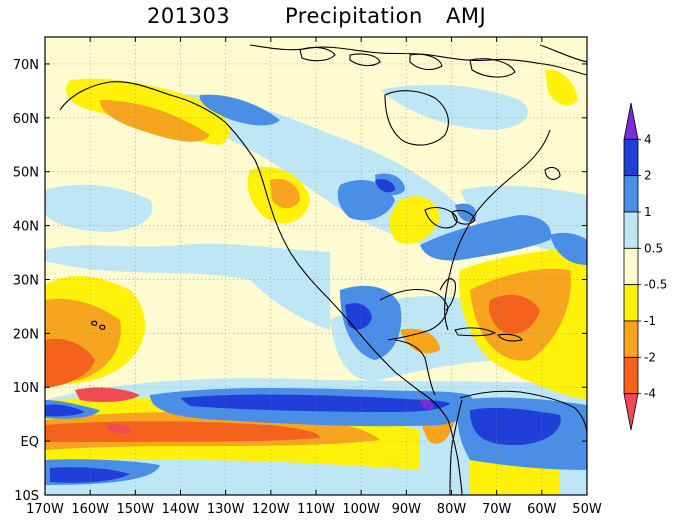 The width and height of the screenshot is (680, 526). Describe the element at coordinates (407, 509) in the screenshot. I see `lon-tick-label: 90W` at that location.